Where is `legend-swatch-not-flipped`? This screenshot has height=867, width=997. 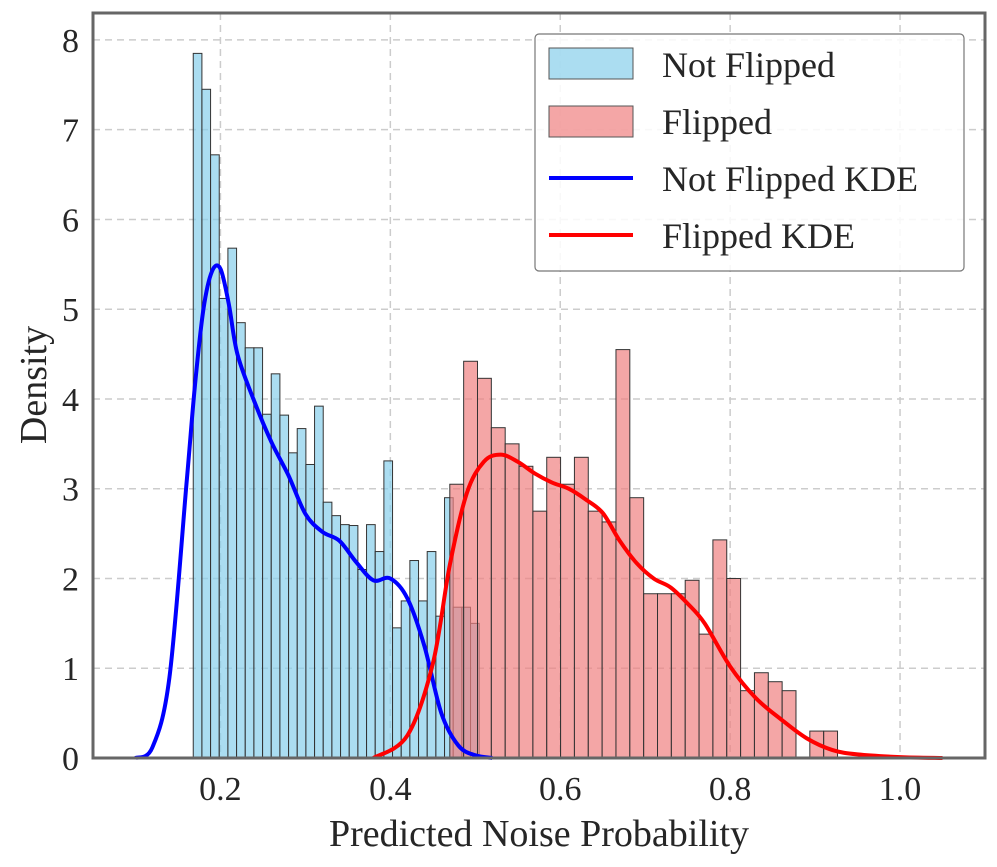
legend-swatch-not-flipped is located at coordinates (591, 63).